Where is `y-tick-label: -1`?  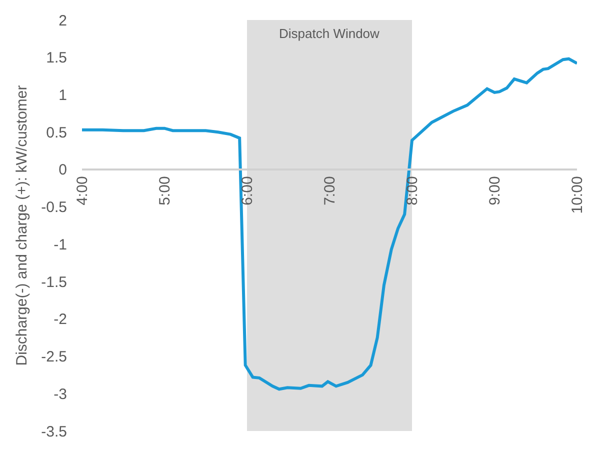
y-tick-label: -1 is located at coordinates (60, 245).